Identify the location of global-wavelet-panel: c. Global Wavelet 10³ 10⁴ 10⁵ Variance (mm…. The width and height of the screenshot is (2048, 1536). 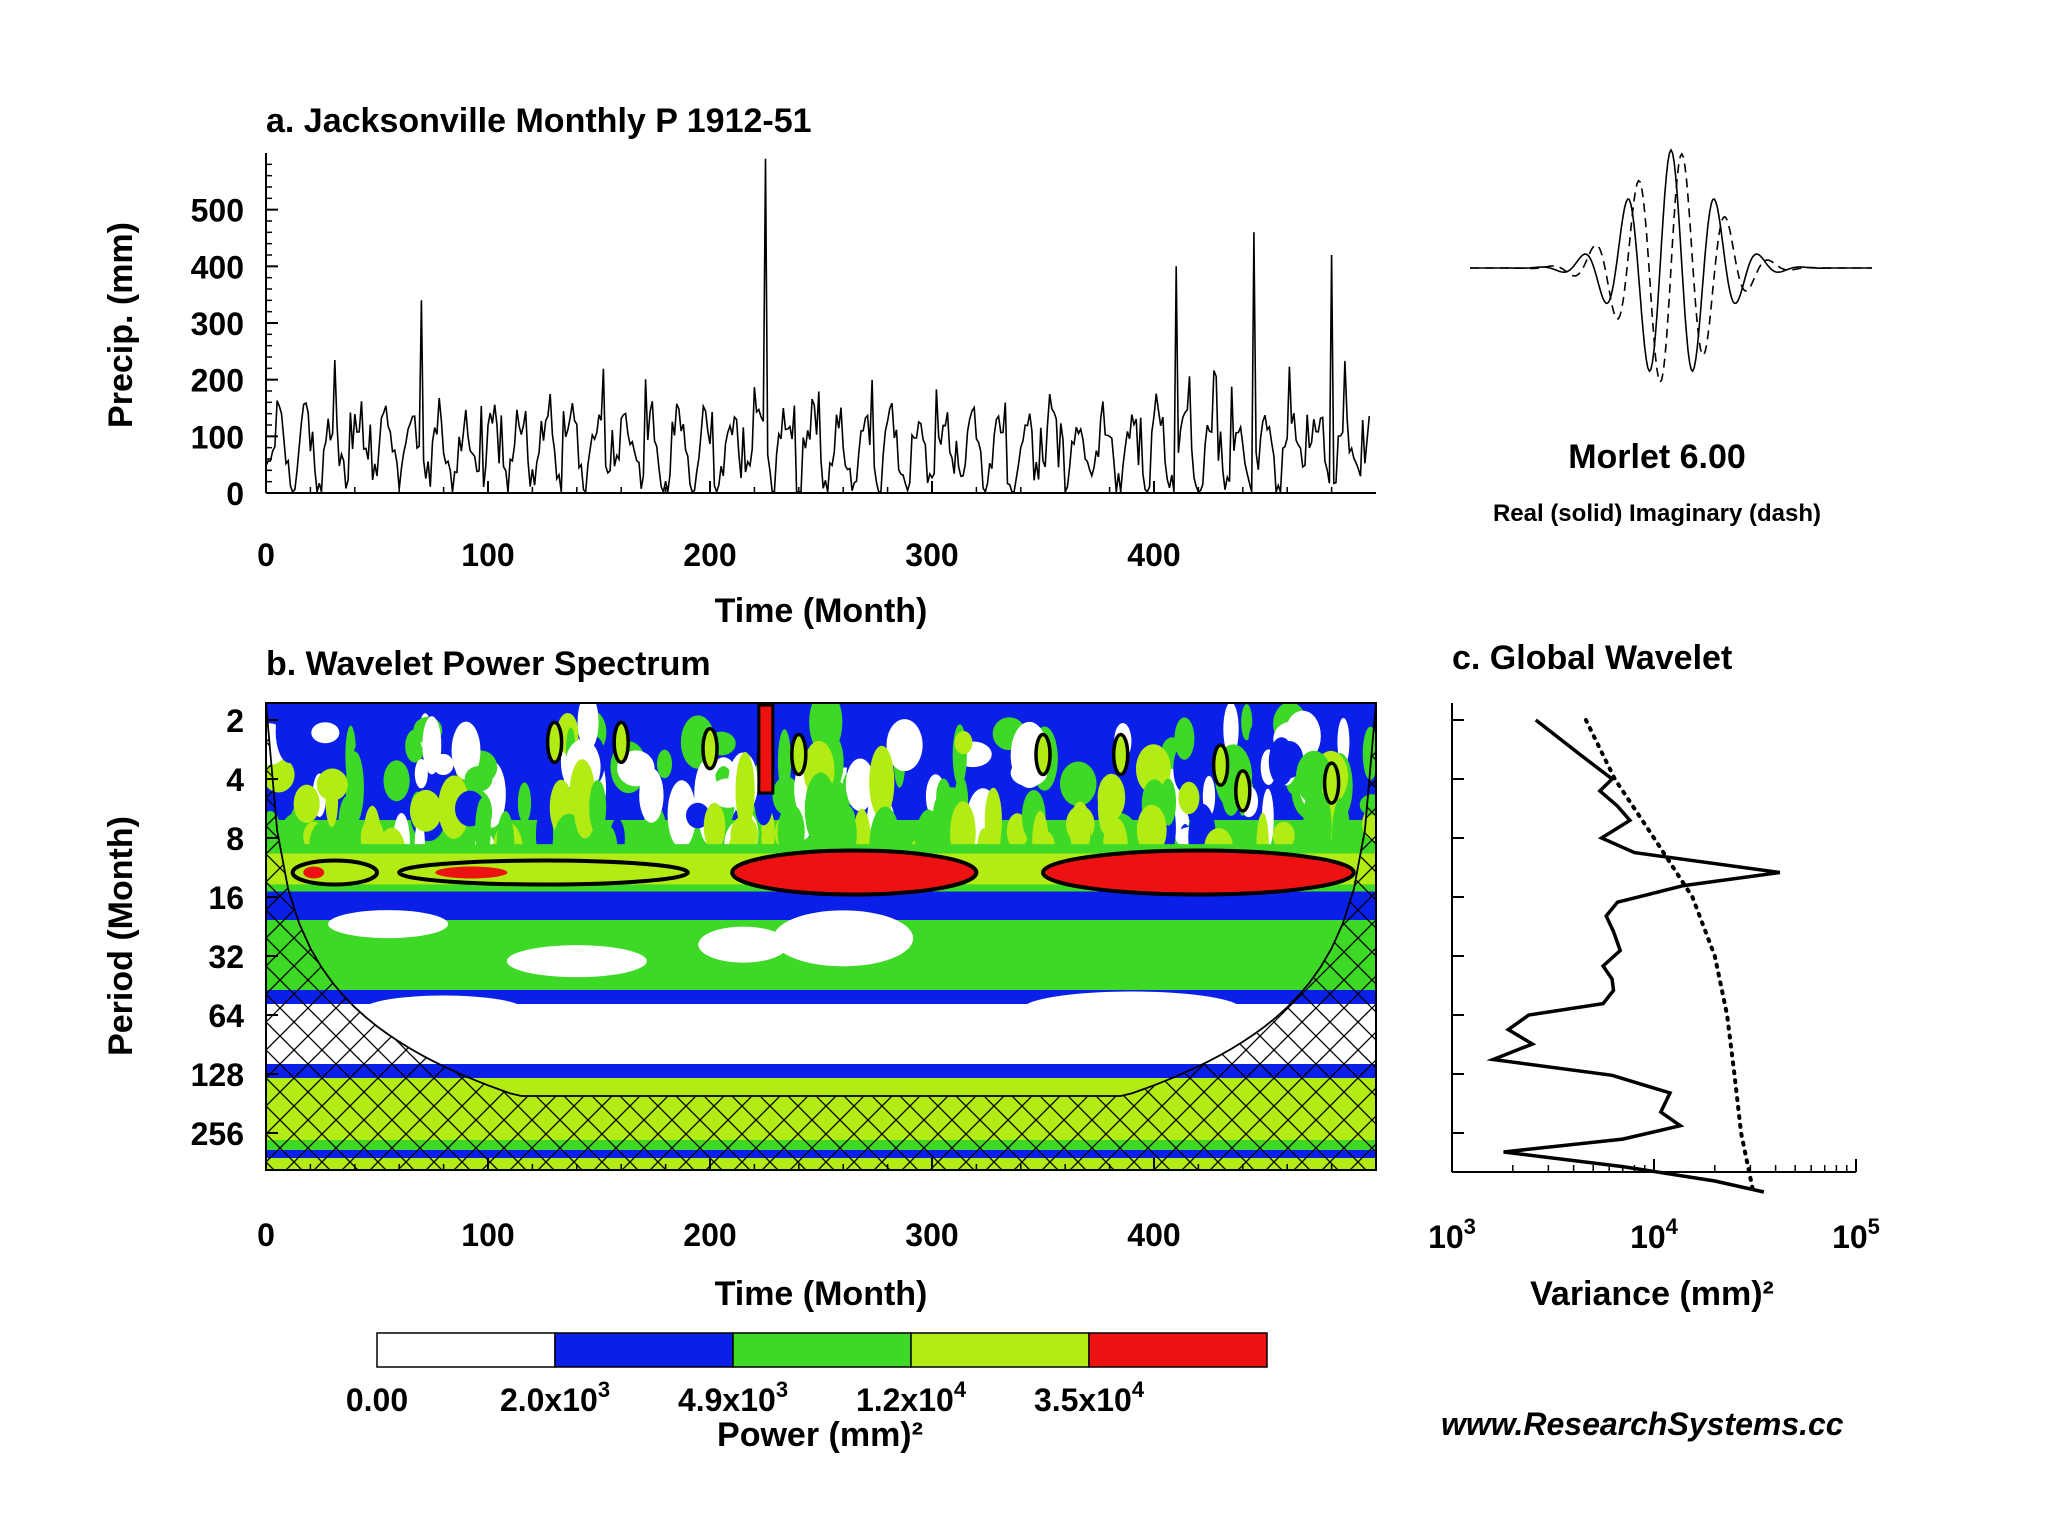
(1654, 976).